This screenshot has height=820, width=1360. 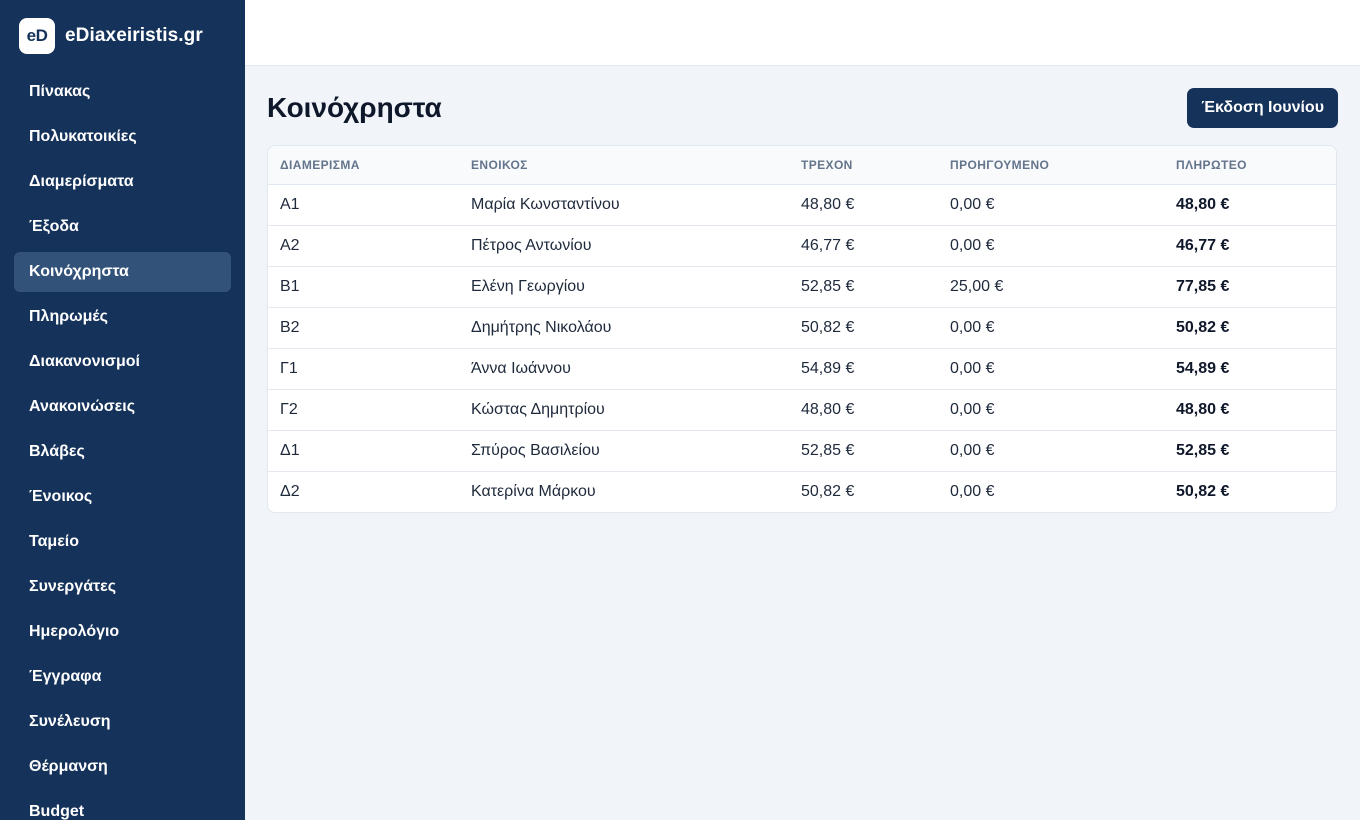 What do you see at coordinates (863, 165) in the screenshot?
I see `column-header-current: ΤΡΕΧΟΝ` at bounding box center [863, 165].